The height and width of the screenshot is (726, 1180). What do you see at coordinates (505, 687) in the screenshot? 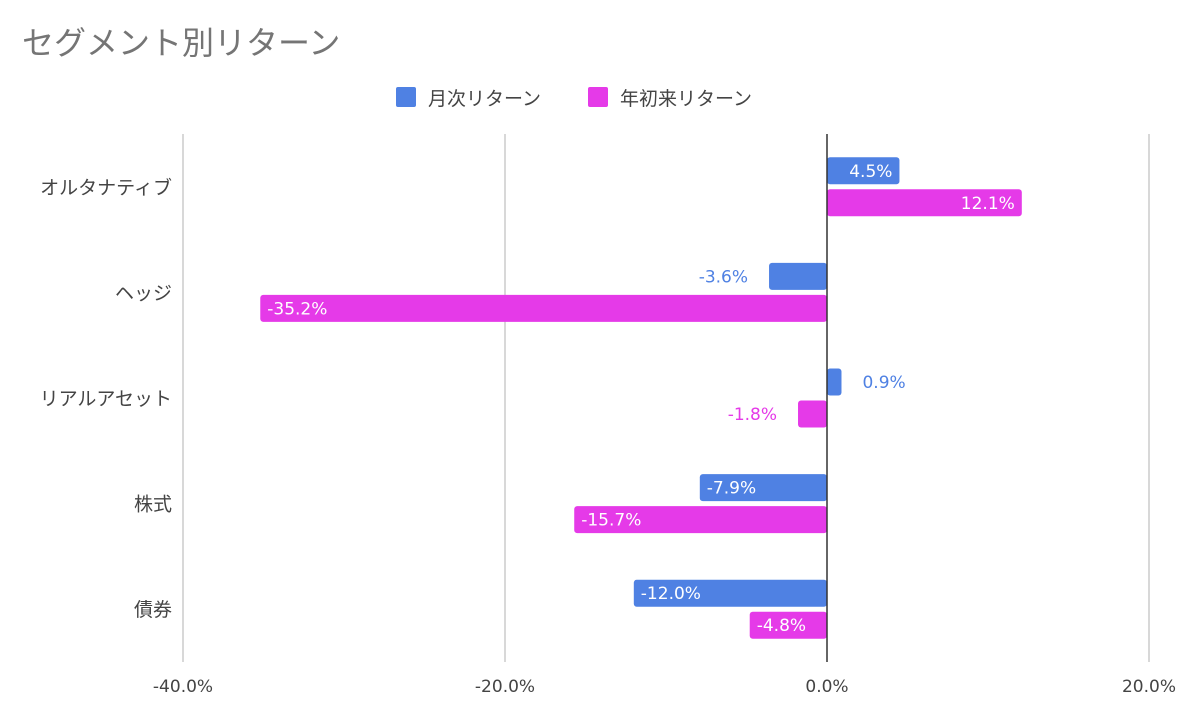
I see `x-tick-label: -20.0%` at bounding box center [505, 687].